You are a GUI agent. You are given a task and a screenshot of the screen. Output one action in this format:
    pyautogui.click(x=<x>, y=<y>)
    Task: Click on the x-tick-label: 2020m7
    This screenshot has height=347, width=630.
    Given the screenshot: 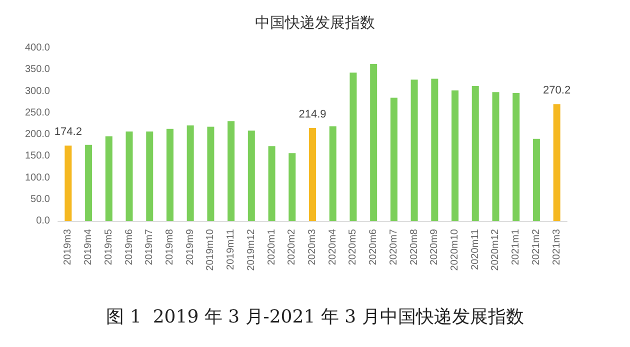 What is the action you would take?
    pyautogui.click(x=394, y=247)
    